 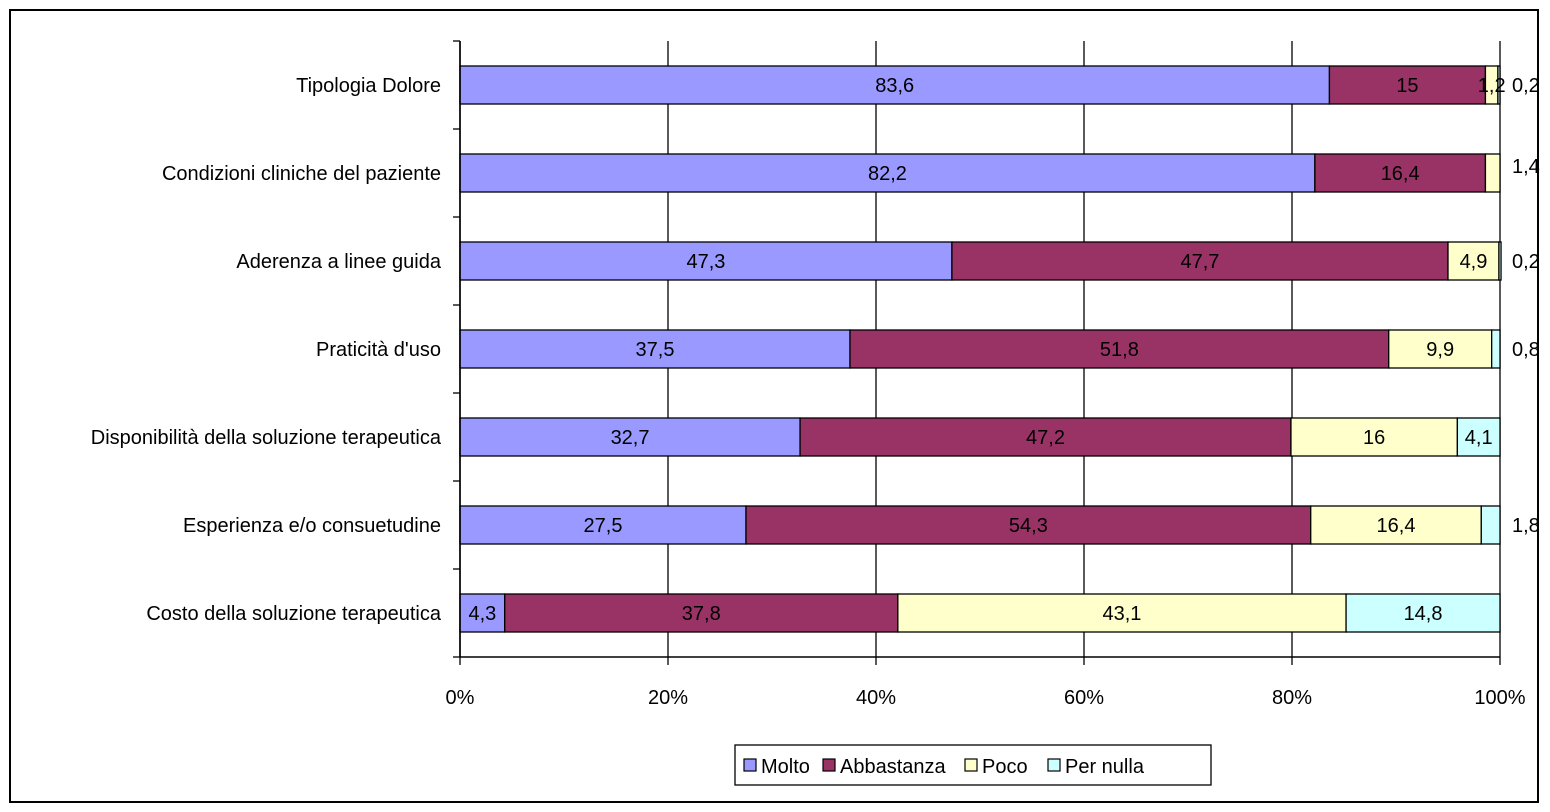 What do you see at coordinates (1526, 167) in the screenshot?
I see `outside-data-label: 1,4` at bounding box center [1526, 167].